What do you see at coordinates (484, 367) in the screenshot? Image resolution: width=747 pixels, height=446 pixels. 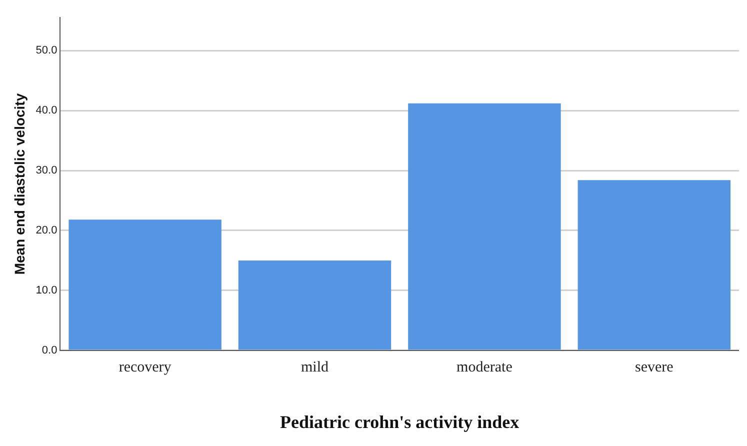 I see `x-tick-label: moderate` at bounding box center [484, 367].